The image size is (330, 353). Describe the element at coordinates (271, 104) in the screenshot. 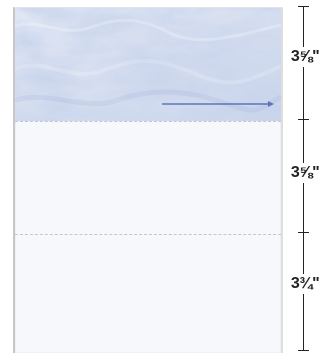

I see `right-arrow-icon` at that location.